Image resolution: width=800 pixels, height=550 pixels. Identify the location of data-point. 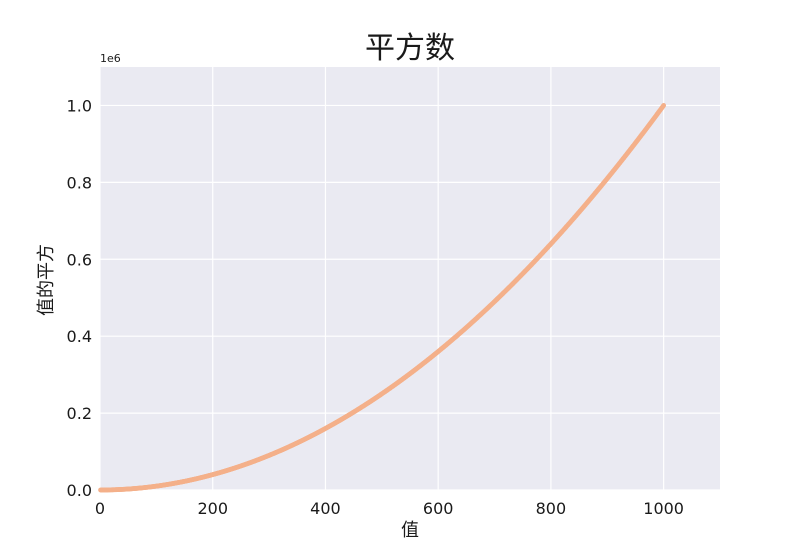
(664, 105).